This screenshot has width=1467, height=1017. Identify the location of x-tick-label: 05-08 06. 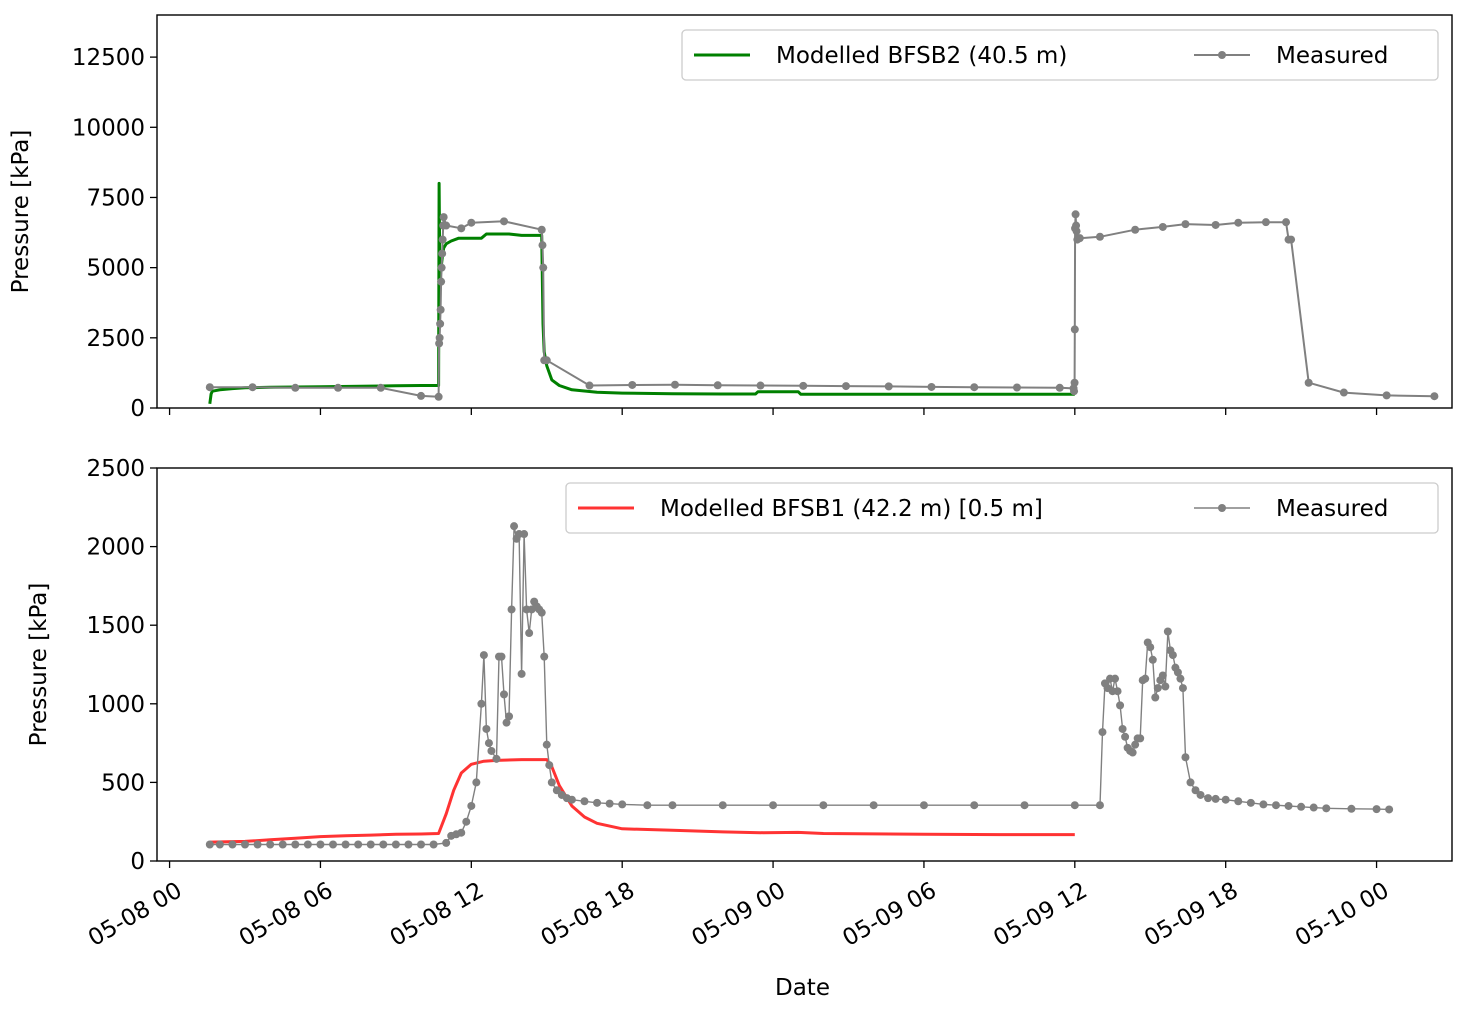
(286, 915).